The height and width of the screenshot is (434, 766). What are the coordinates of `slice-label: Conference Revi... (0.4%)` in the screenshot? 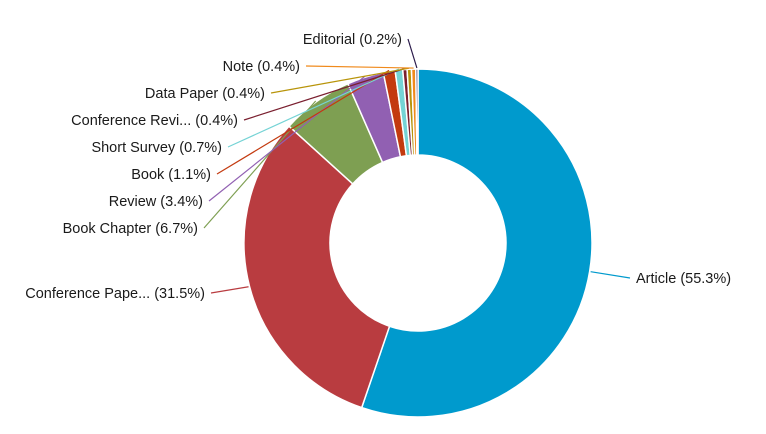 It's located at (154, 121).